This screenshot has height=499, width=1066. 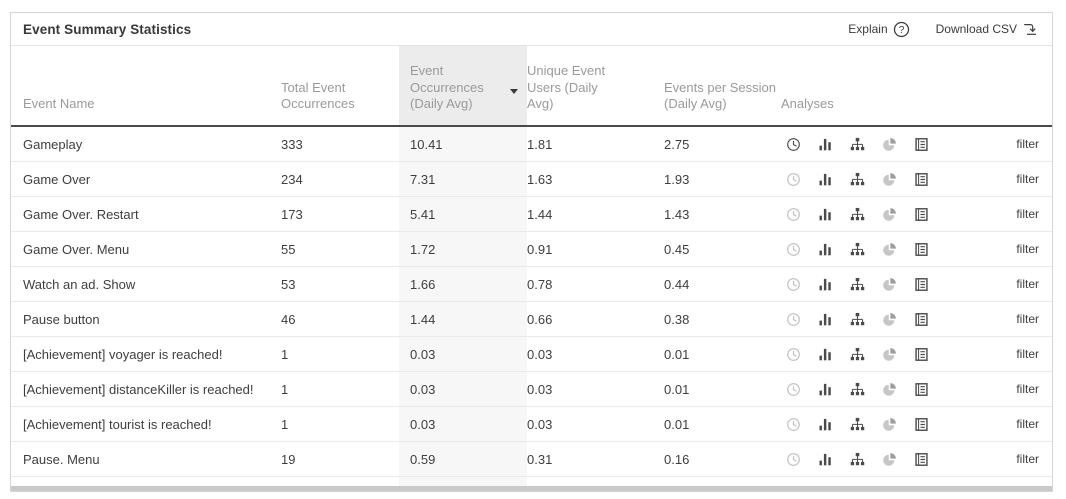 What do you see at coordinates (531, 488) in the screenshot?
I see `horizontal-scrollbar` at bounding box center [531, 488].